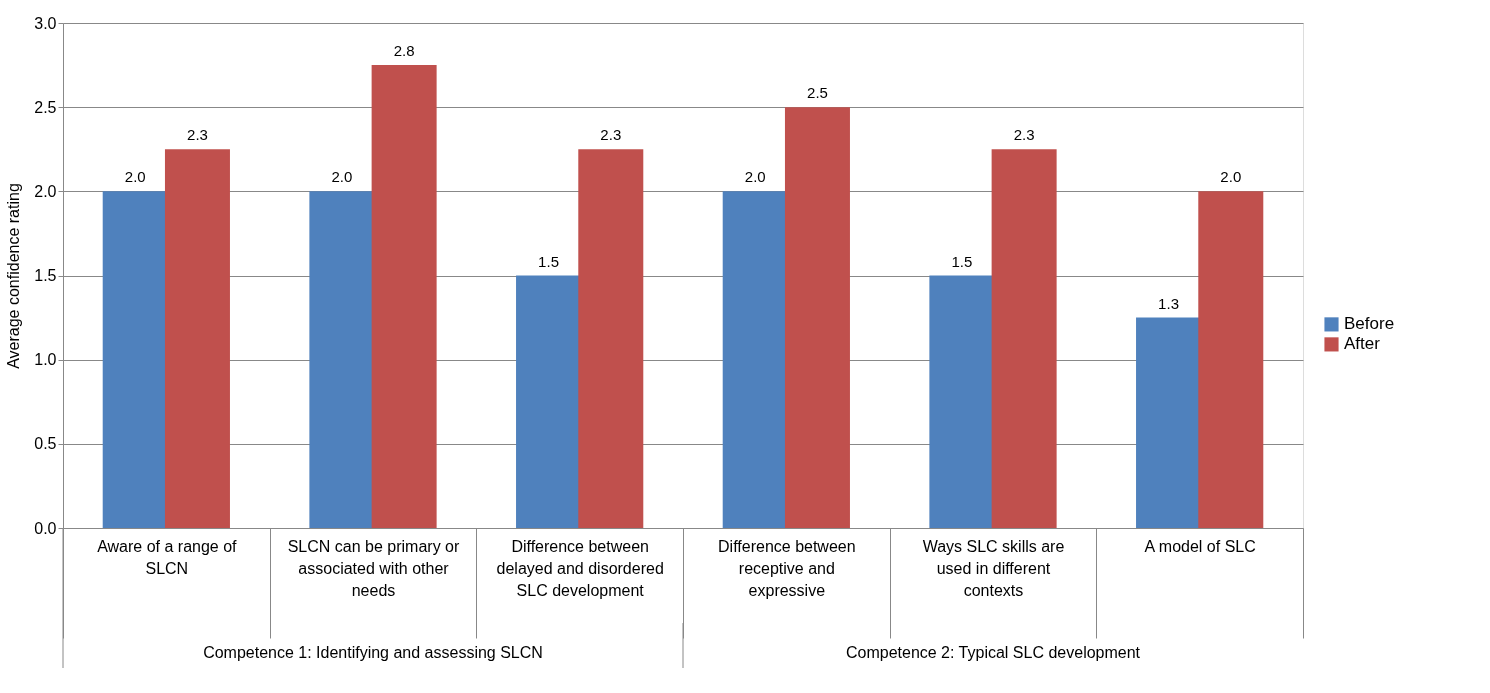  Describe the element at coordinates (993, 568) in the screenshot. I see `x-tick-label: Ways SLC skills are used in different contexts` at that location.